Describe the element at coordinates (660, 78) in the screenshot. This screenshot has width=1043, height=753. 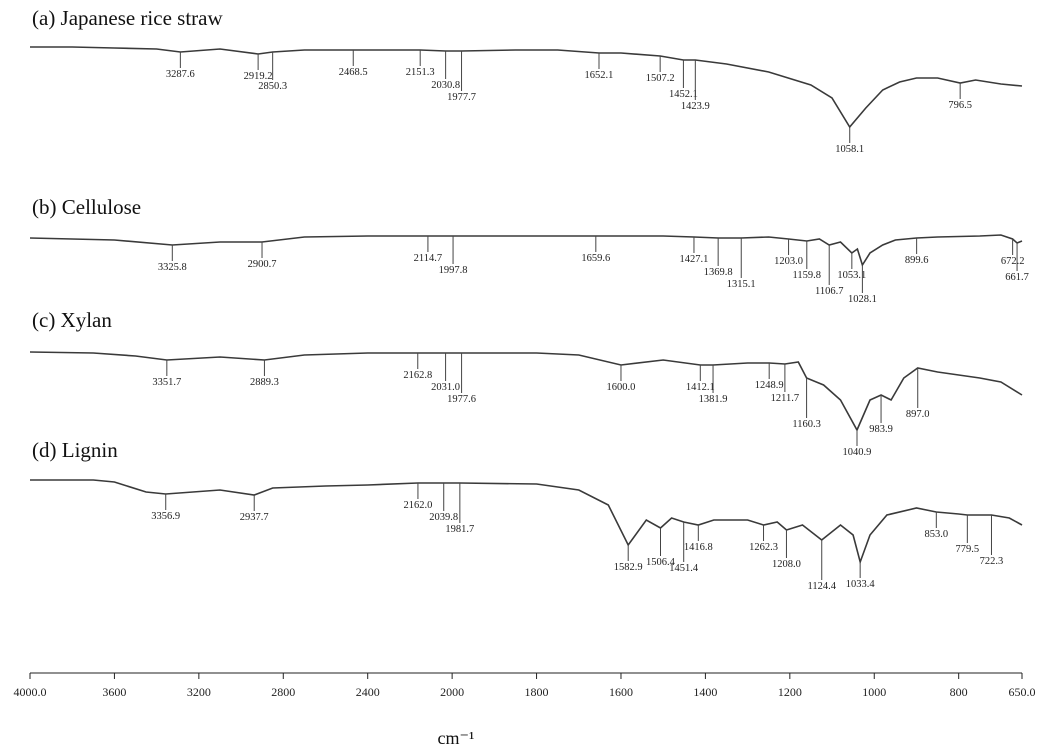
I see `peak-label: 1507.2` at that location.